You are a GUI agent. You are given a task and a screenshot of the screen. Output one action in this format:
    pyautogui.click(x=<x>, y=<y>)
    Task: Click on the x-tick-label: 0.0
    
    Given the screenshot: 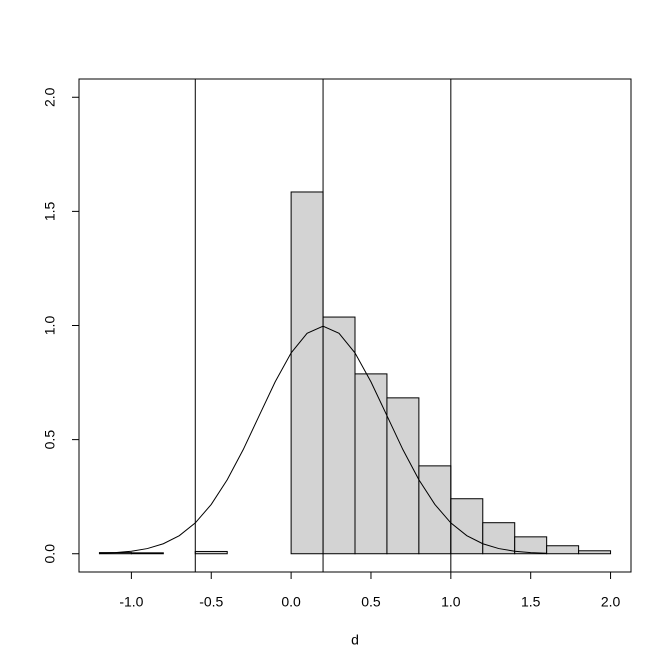 What is the action you would take?
    pyautogui.click(x=291, y=602)
    